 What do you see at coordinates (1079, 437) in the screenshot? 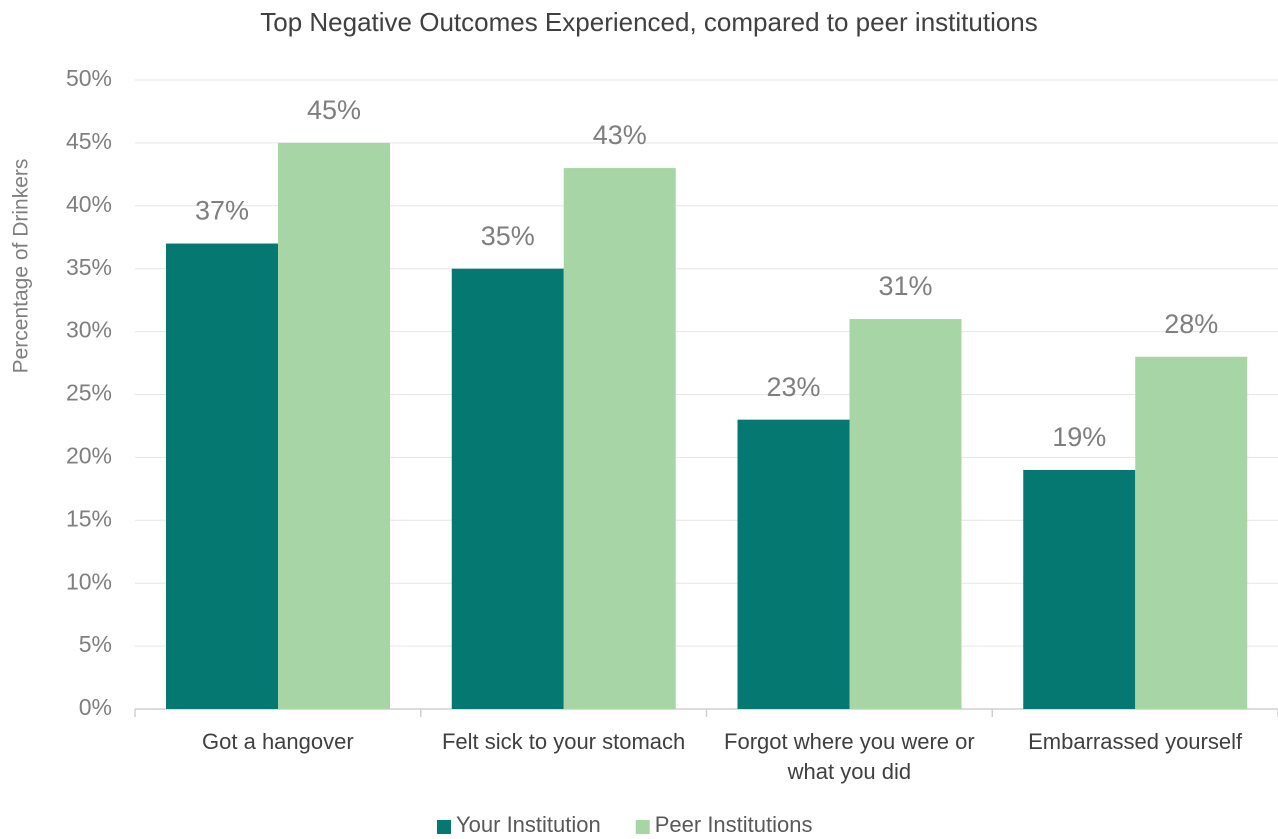
I see `data-label: 19%` at bounding box center [1079, 437].